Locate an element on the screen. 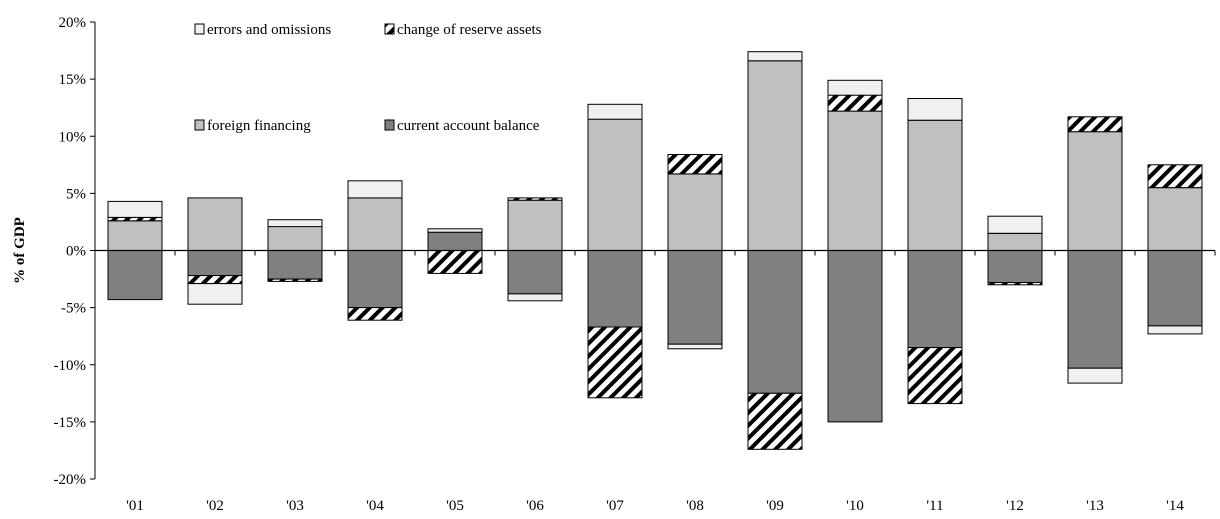 The width and height of the screenshot is (1220, 519). x-tick-label: '14 is located at coordinates (1175, 506).